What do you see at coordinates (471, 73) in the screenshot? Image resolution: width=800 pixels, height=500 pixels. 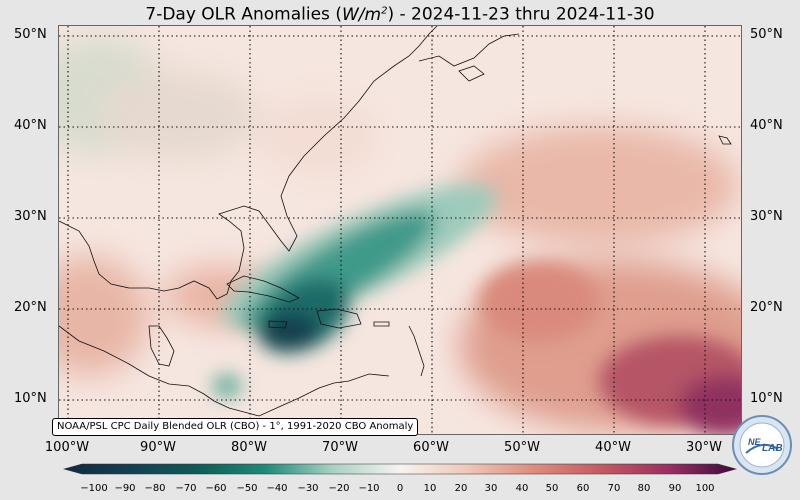 I see `newfoundland-outline` at bounding box center [471, 73].